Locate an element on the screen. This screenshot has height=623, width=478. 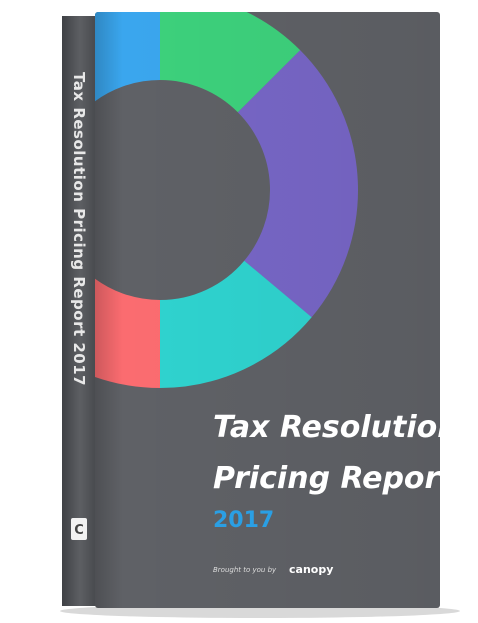
spine-logo: C is located at coordinates (79, 530).